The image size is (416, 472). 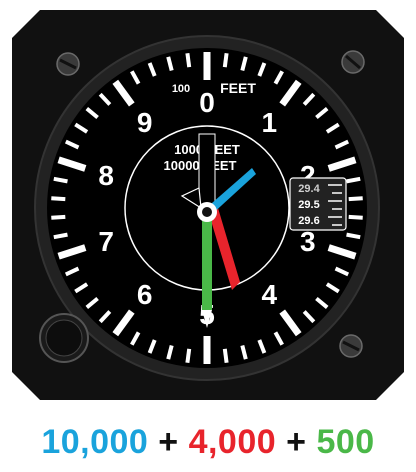 I want to click on pressure-value-selected: 29.5, so click(x=308, y=205).